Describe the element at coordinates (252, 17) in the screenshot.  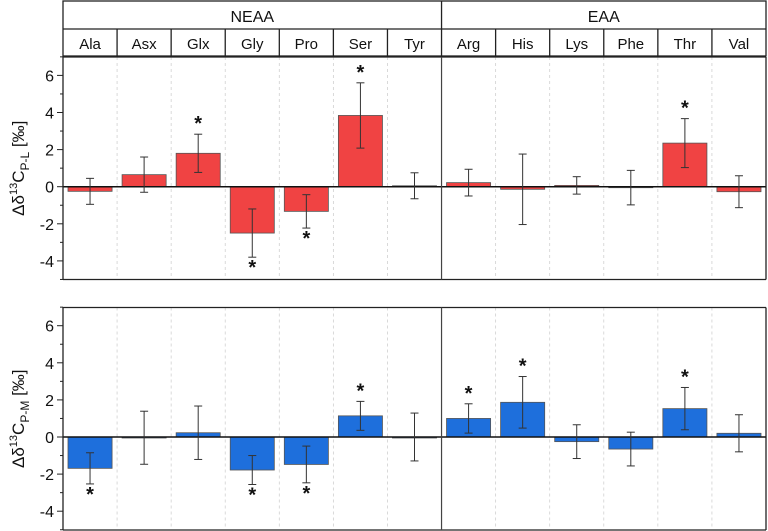
I see `group-label-neaa: NEAA` at that location.